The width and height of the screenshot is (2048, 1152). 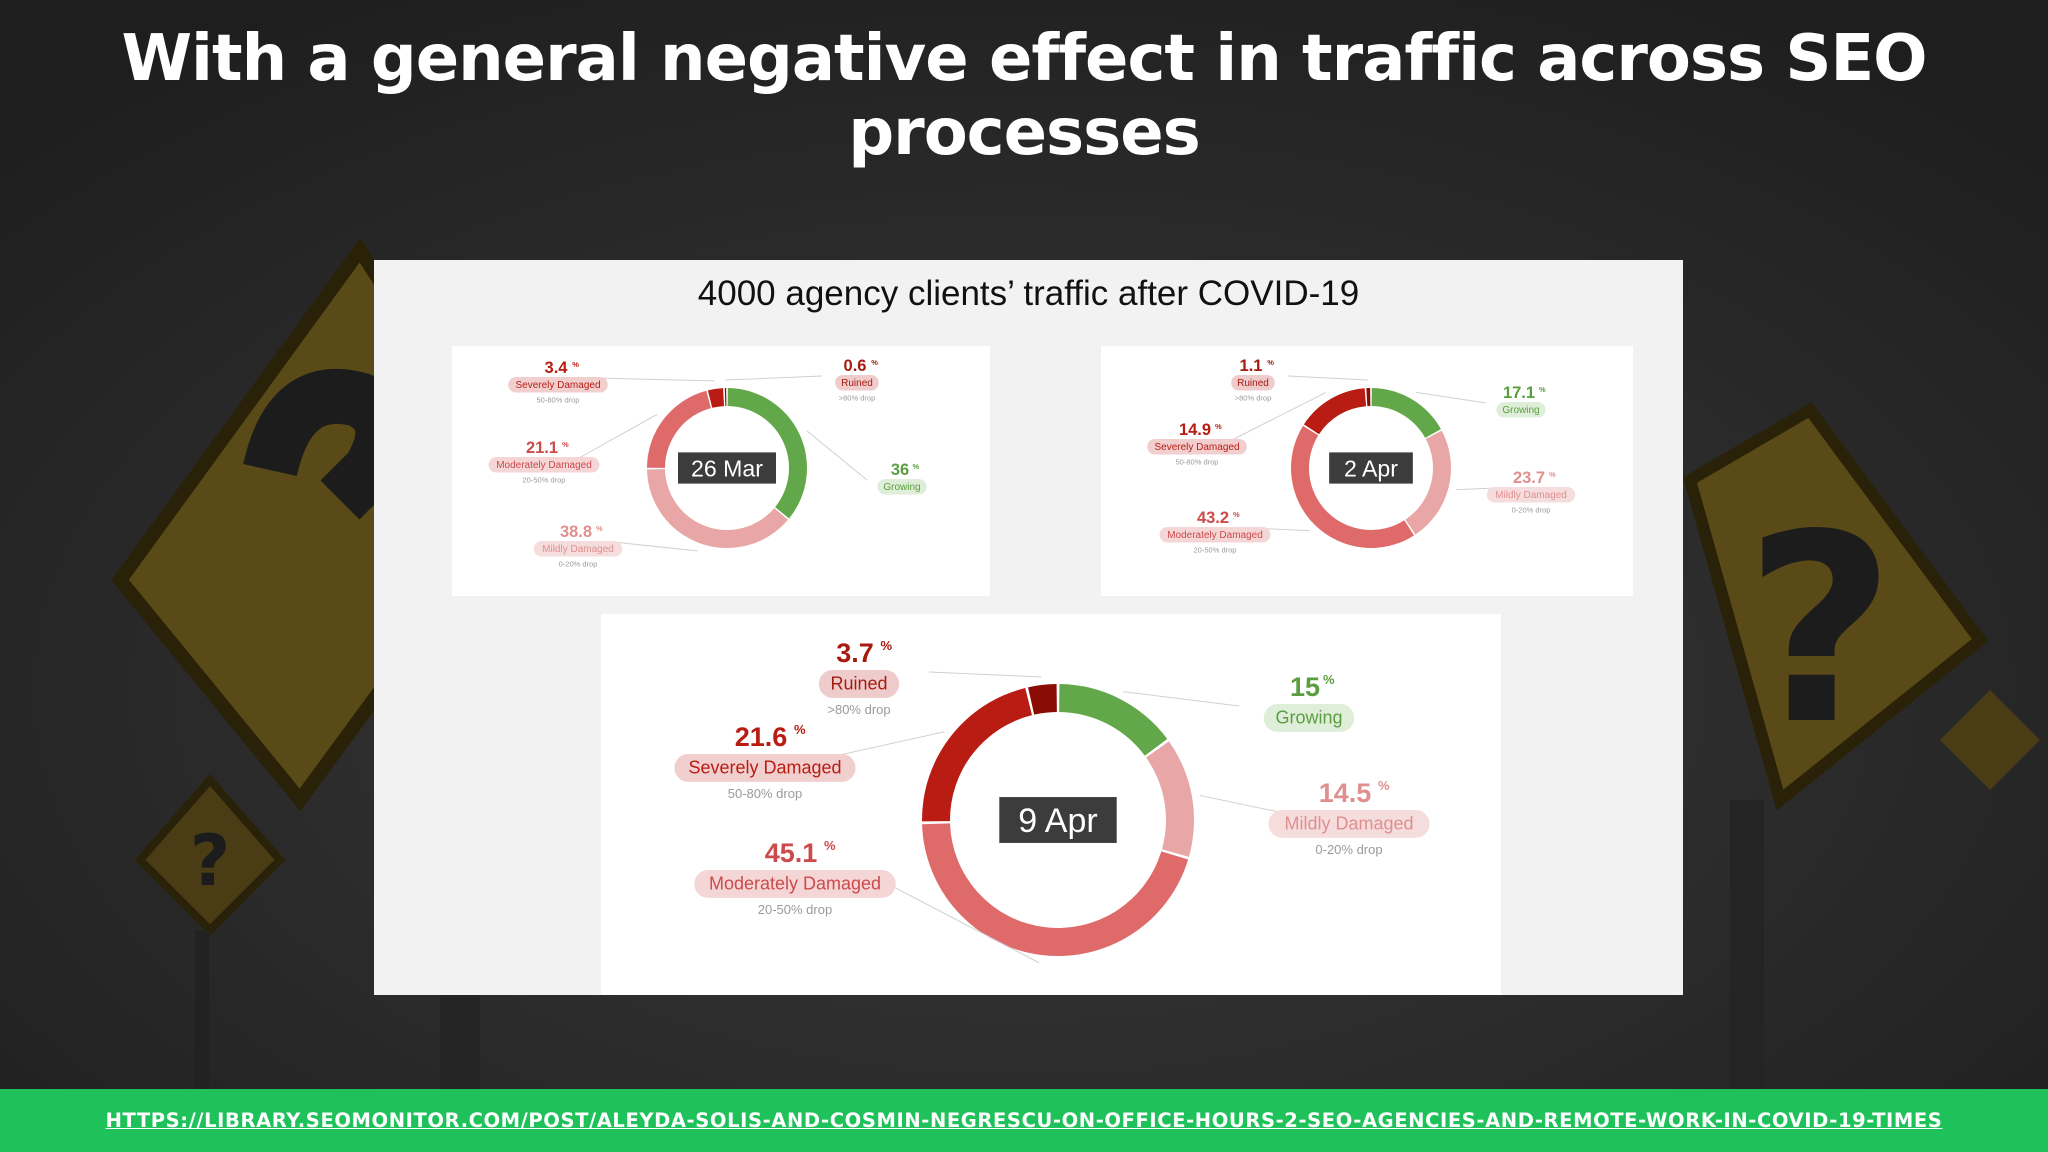 What do you see at coordinates (542, 448) in the screenshot?
I see `slice-value-moderately-damaged: 21.1` at bounding box center [542, 448].